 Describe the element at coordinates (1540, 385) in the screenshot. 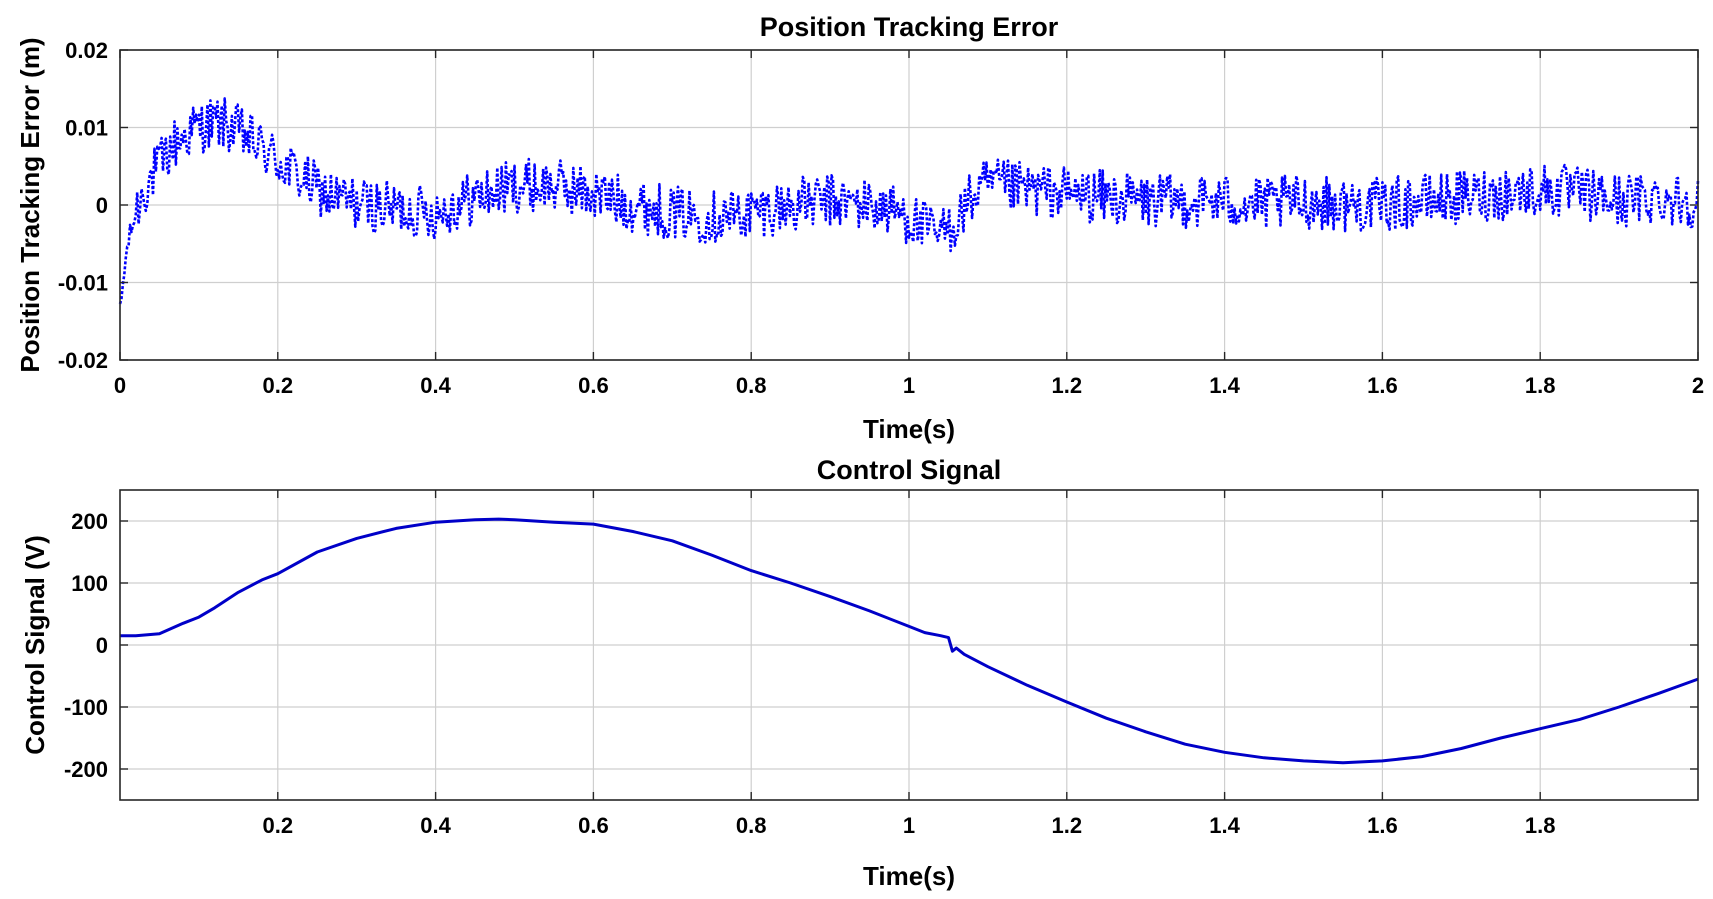

I see `position-error-xtick-label: 1.8` at that location.